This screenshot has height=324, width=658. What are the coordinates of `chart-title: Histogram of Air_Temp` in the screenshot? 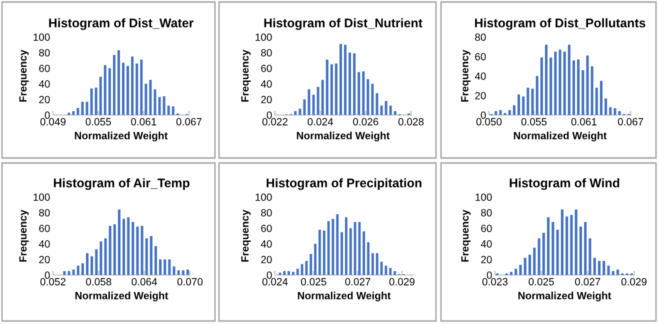 It's located at (122, 184).